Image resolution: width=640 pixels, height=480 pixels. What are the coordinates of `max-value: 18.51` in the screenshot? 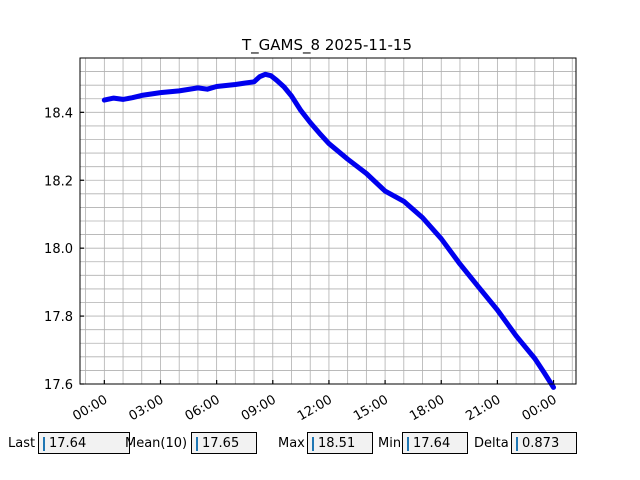 It's located at (337, 443).